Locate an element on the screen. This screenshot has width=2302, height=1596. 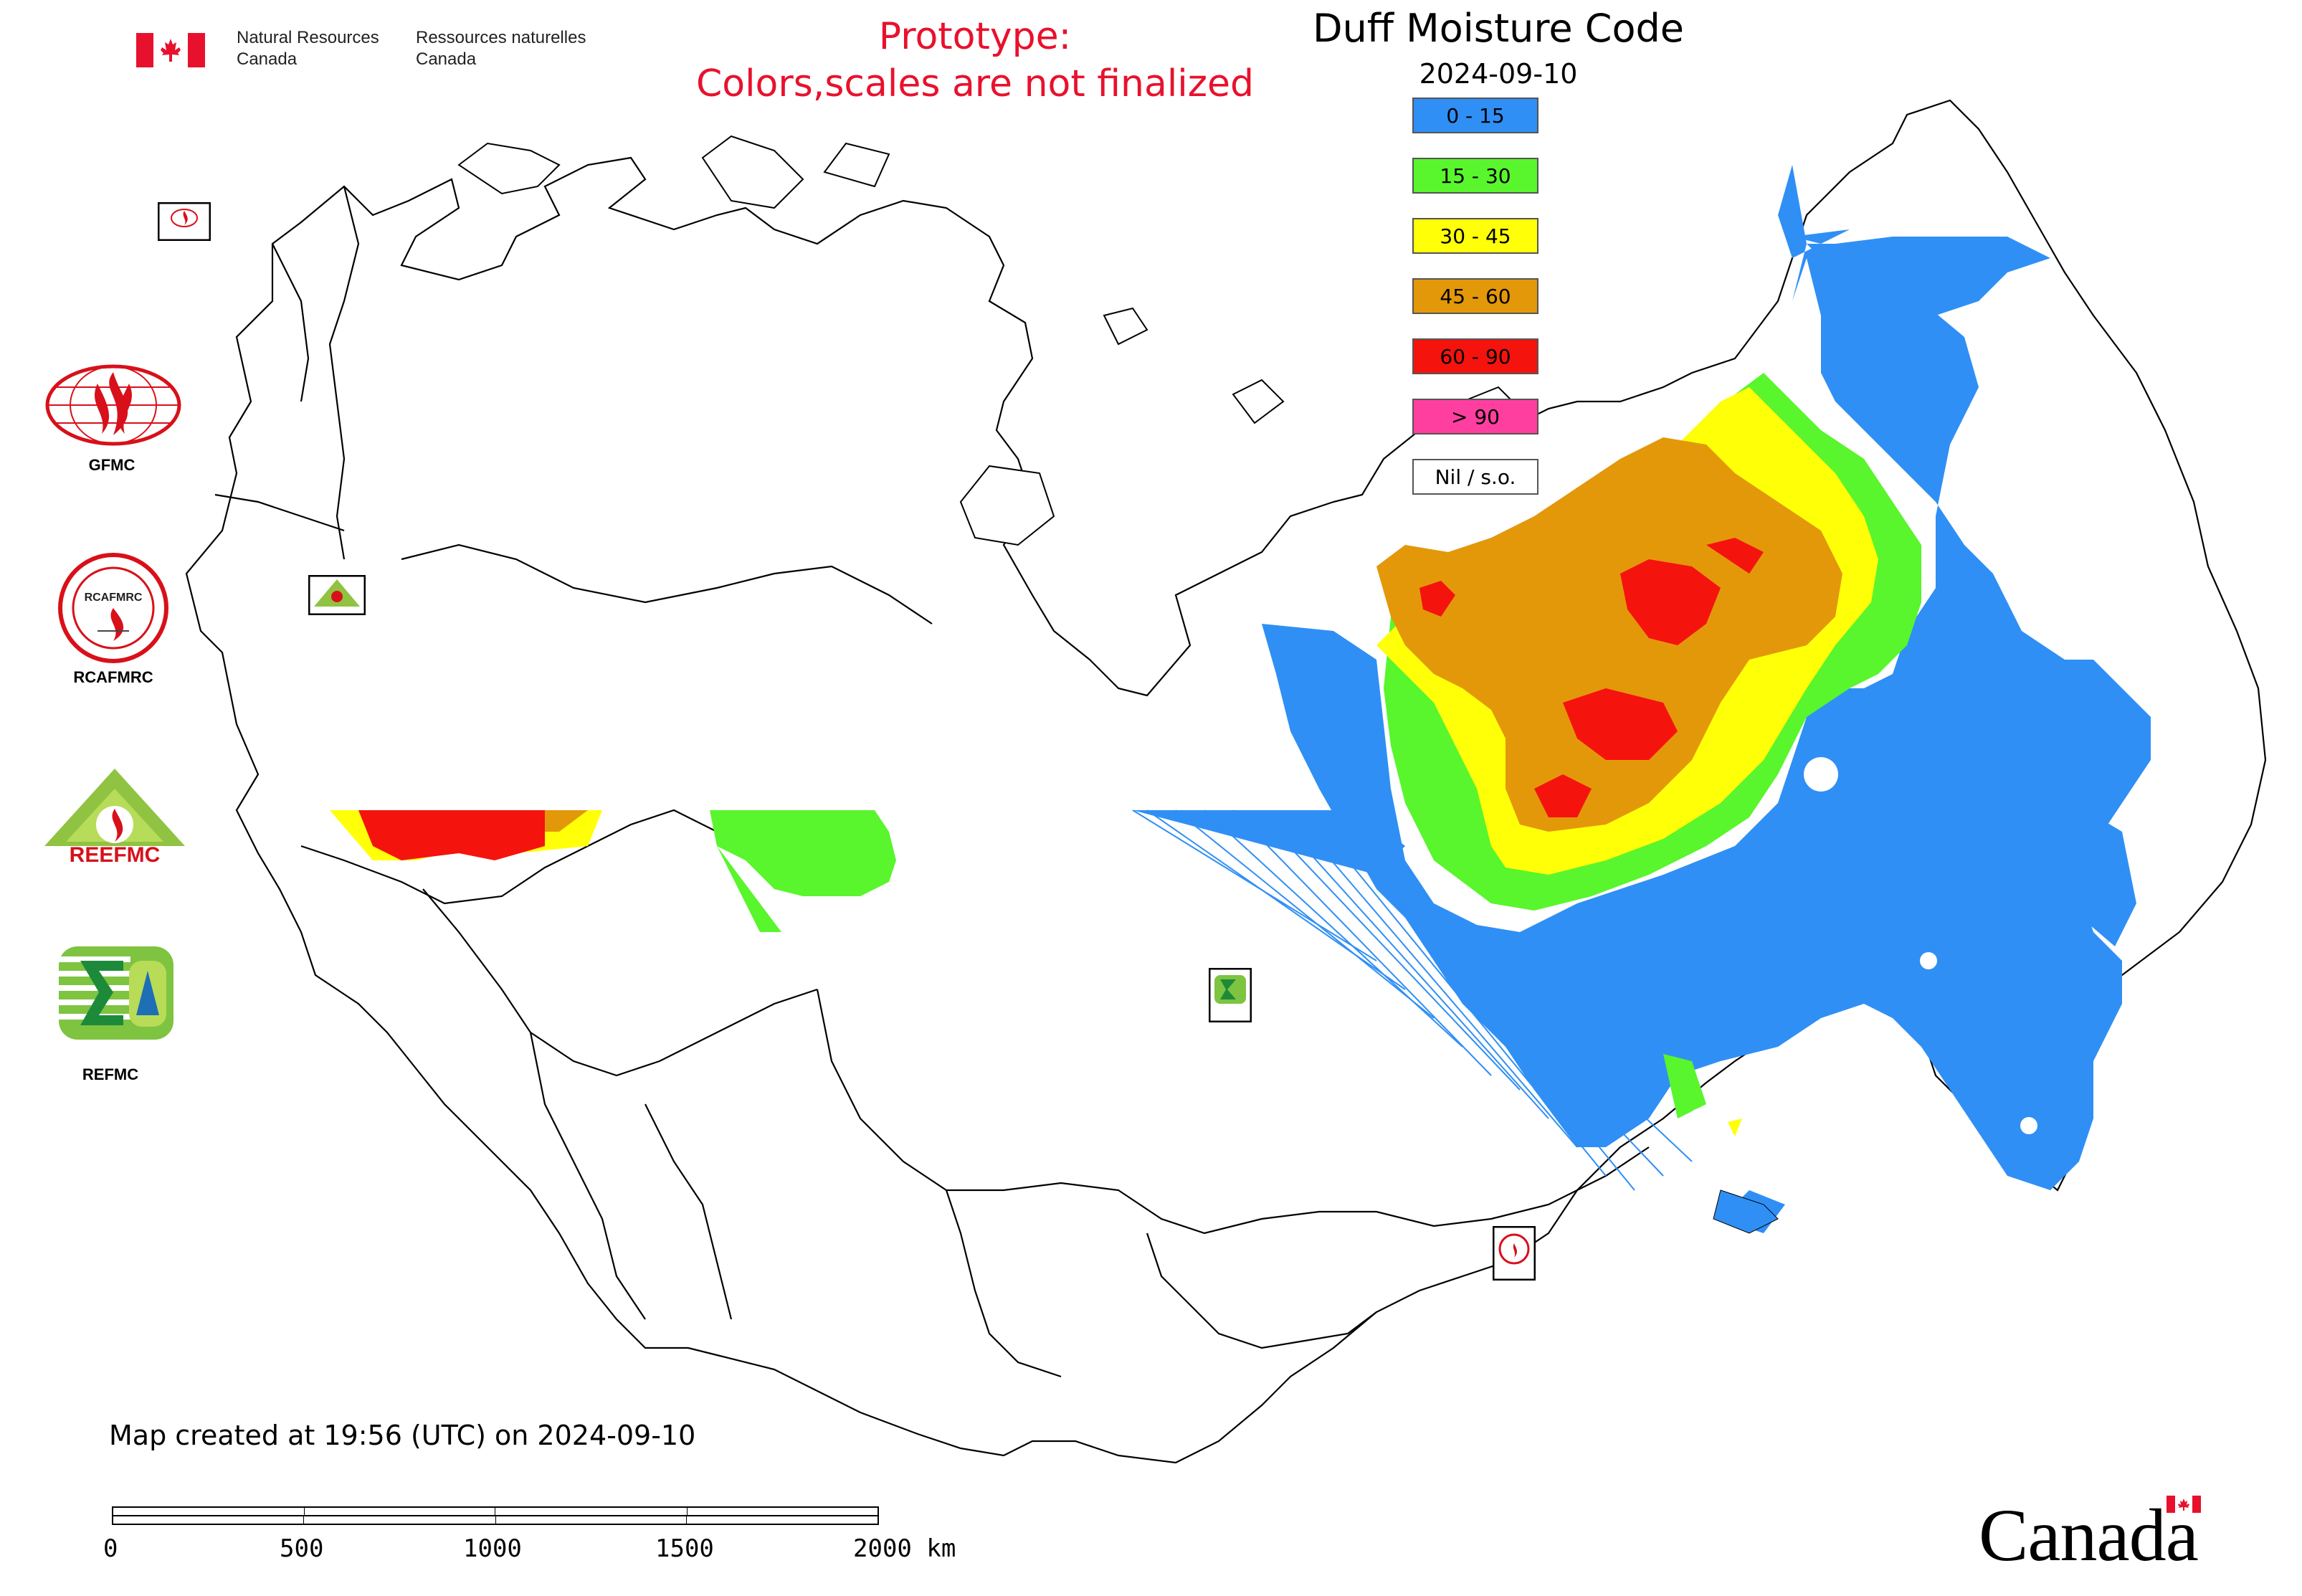
wordmark-flag-icon is located at coordinates (2184, 1504).